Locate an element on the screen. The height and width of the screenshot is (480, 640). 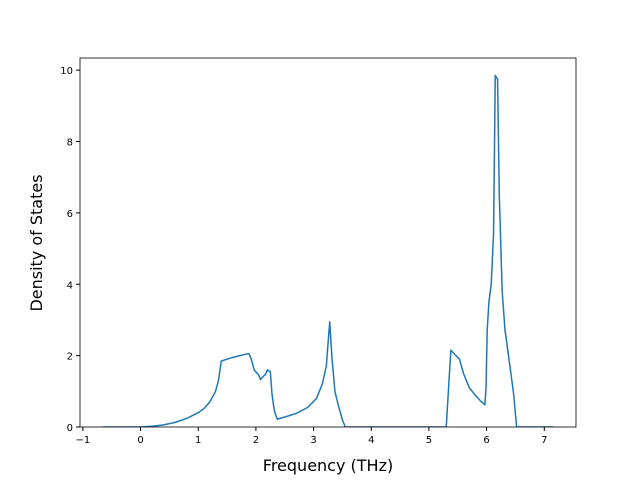
x-tick-label: −1 is located at coordinates (83, 440).